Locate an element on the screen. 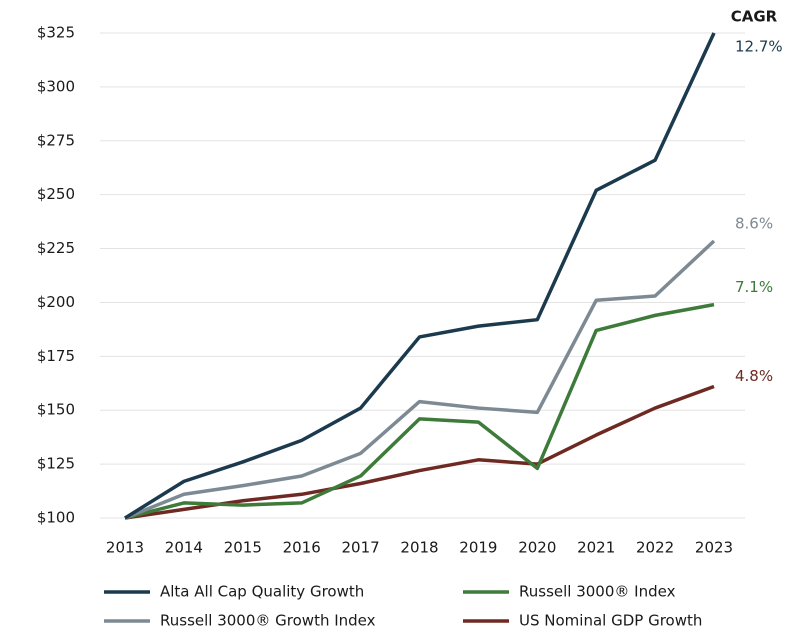 Image resolution: width=796 pixels, height=643 pixels. legend-label: Alta All Cap Quality Growth is located at coordinates (262, 592).